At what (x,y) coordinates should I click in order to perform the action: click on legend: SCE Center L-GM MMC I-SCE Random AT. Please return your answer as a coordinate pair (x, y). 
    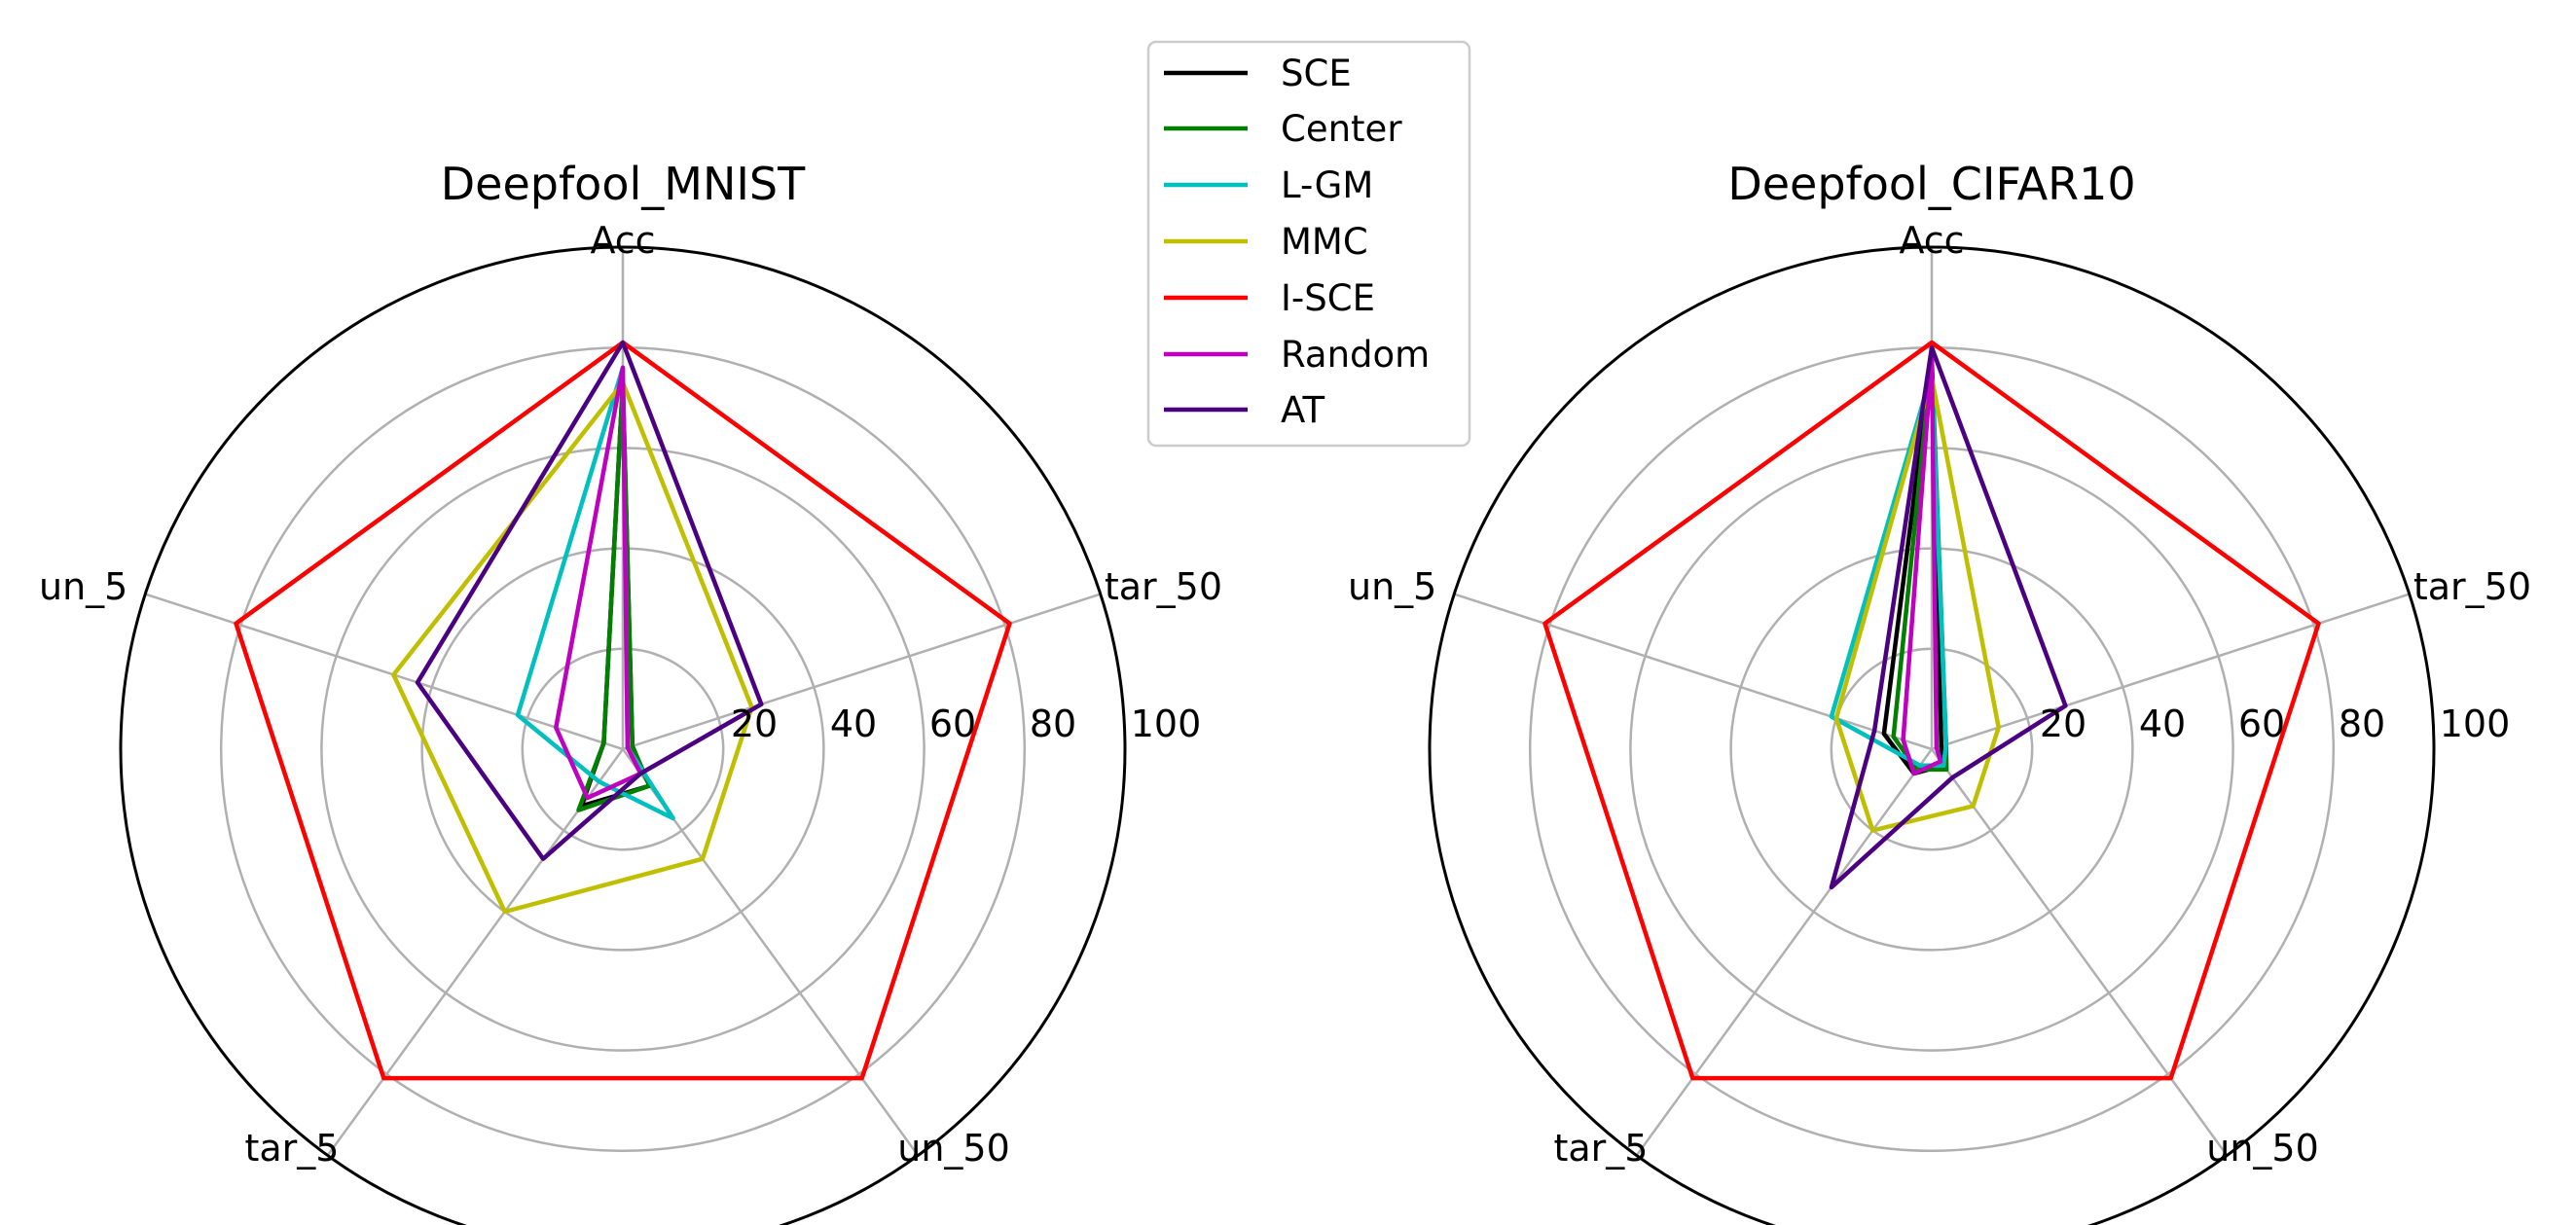
    Looking at the image, I should click on (1308, 244).